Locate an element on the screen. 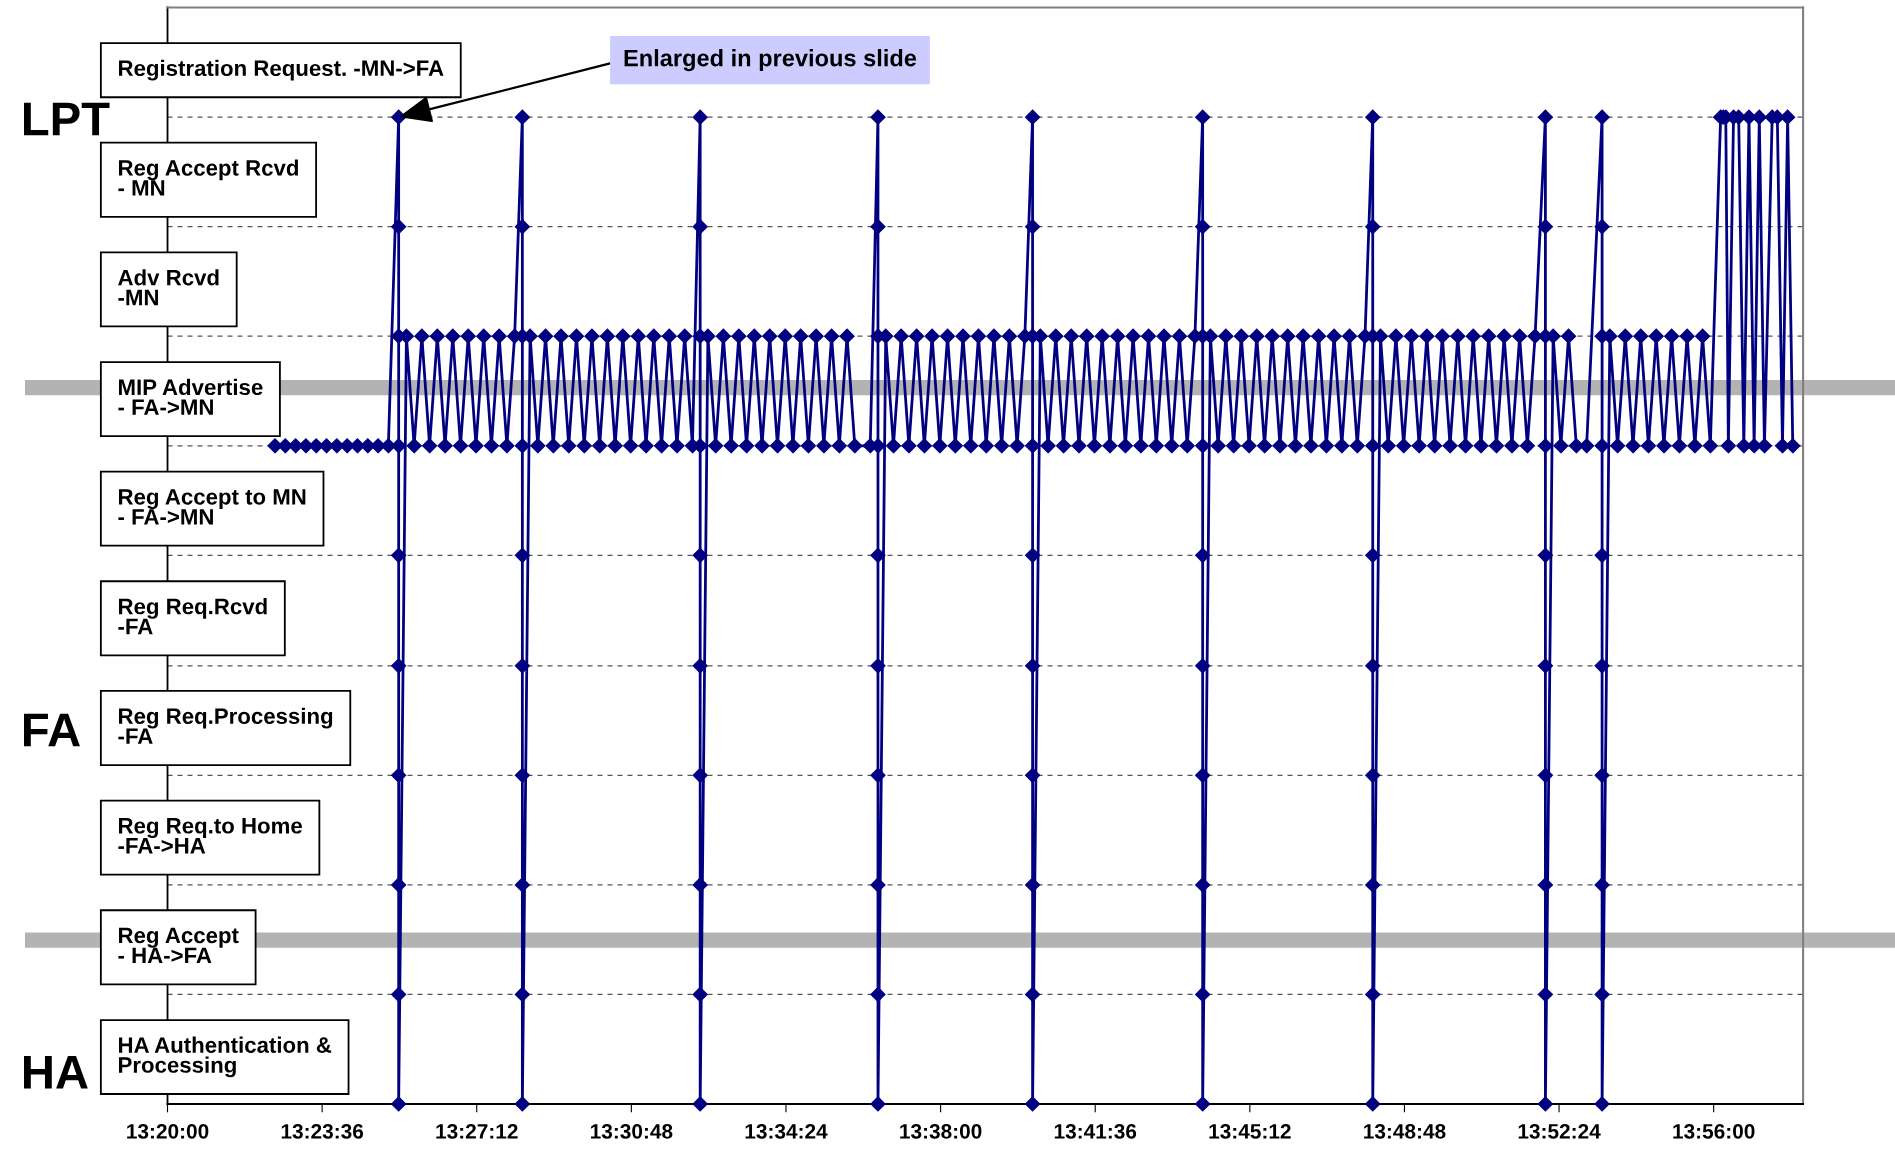 The image size is (1895, 1156). text: HA is located at coordinates (56, 1072).